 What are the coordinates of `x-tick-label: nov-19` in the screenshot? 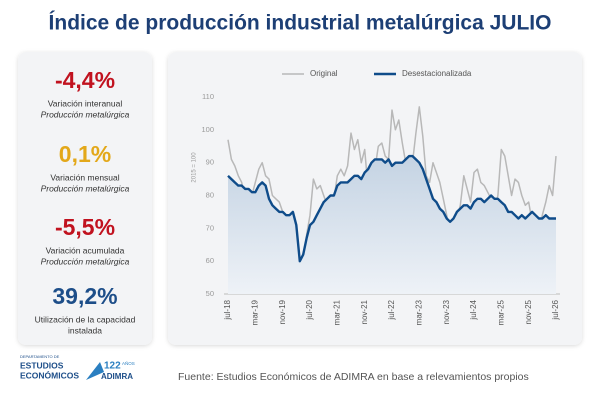 It's located at (282, 311).